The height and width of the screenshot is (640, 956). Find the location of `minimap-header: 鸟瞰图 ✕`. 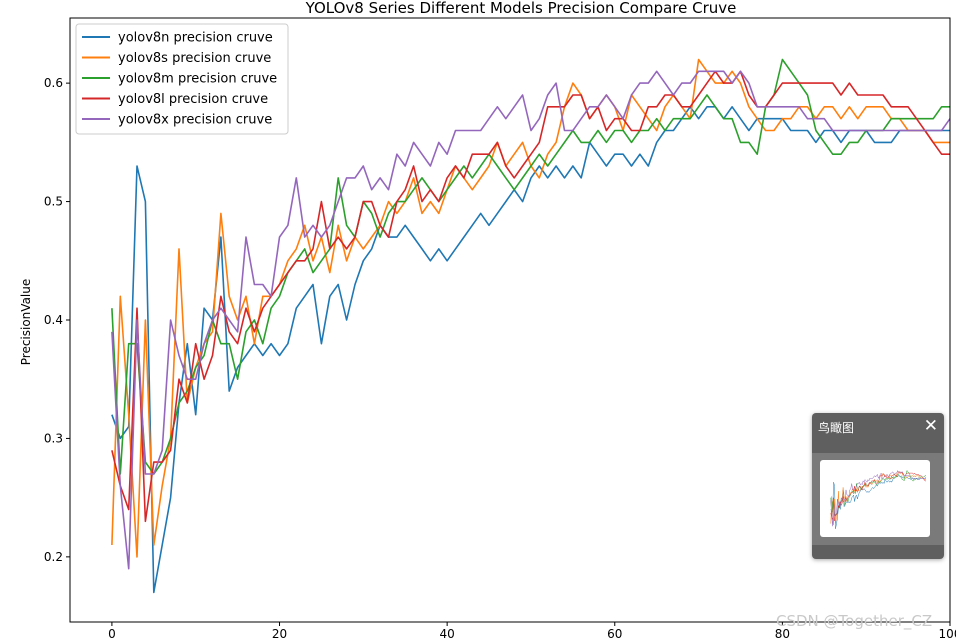

minimap-header: 鸟瞰图 ✕ is located at coordinates (878, 426).